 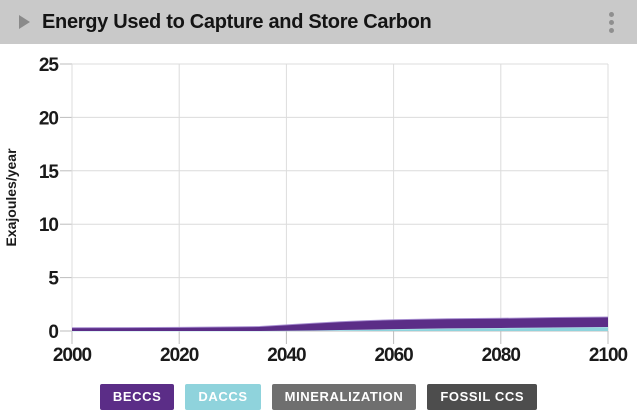 What do you see at coordinates (49, 225) in the screenshot?
I see `y-tick-label: 10` at bounding box center [49, 225].